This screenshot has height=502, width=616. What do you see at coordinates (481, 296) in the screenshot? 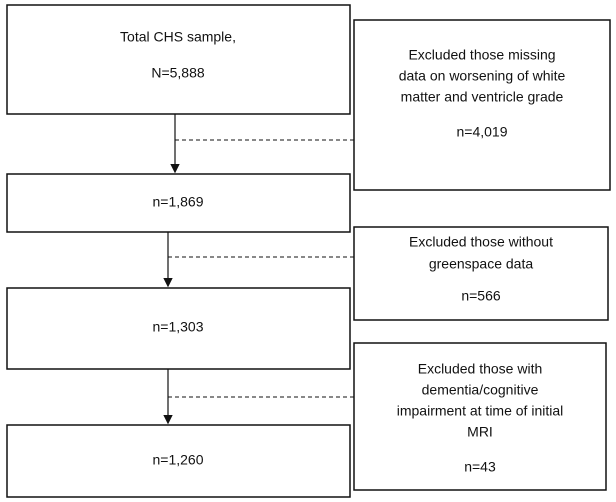
I see `exclusion-count: n=566` at bounding box center [481, 296].